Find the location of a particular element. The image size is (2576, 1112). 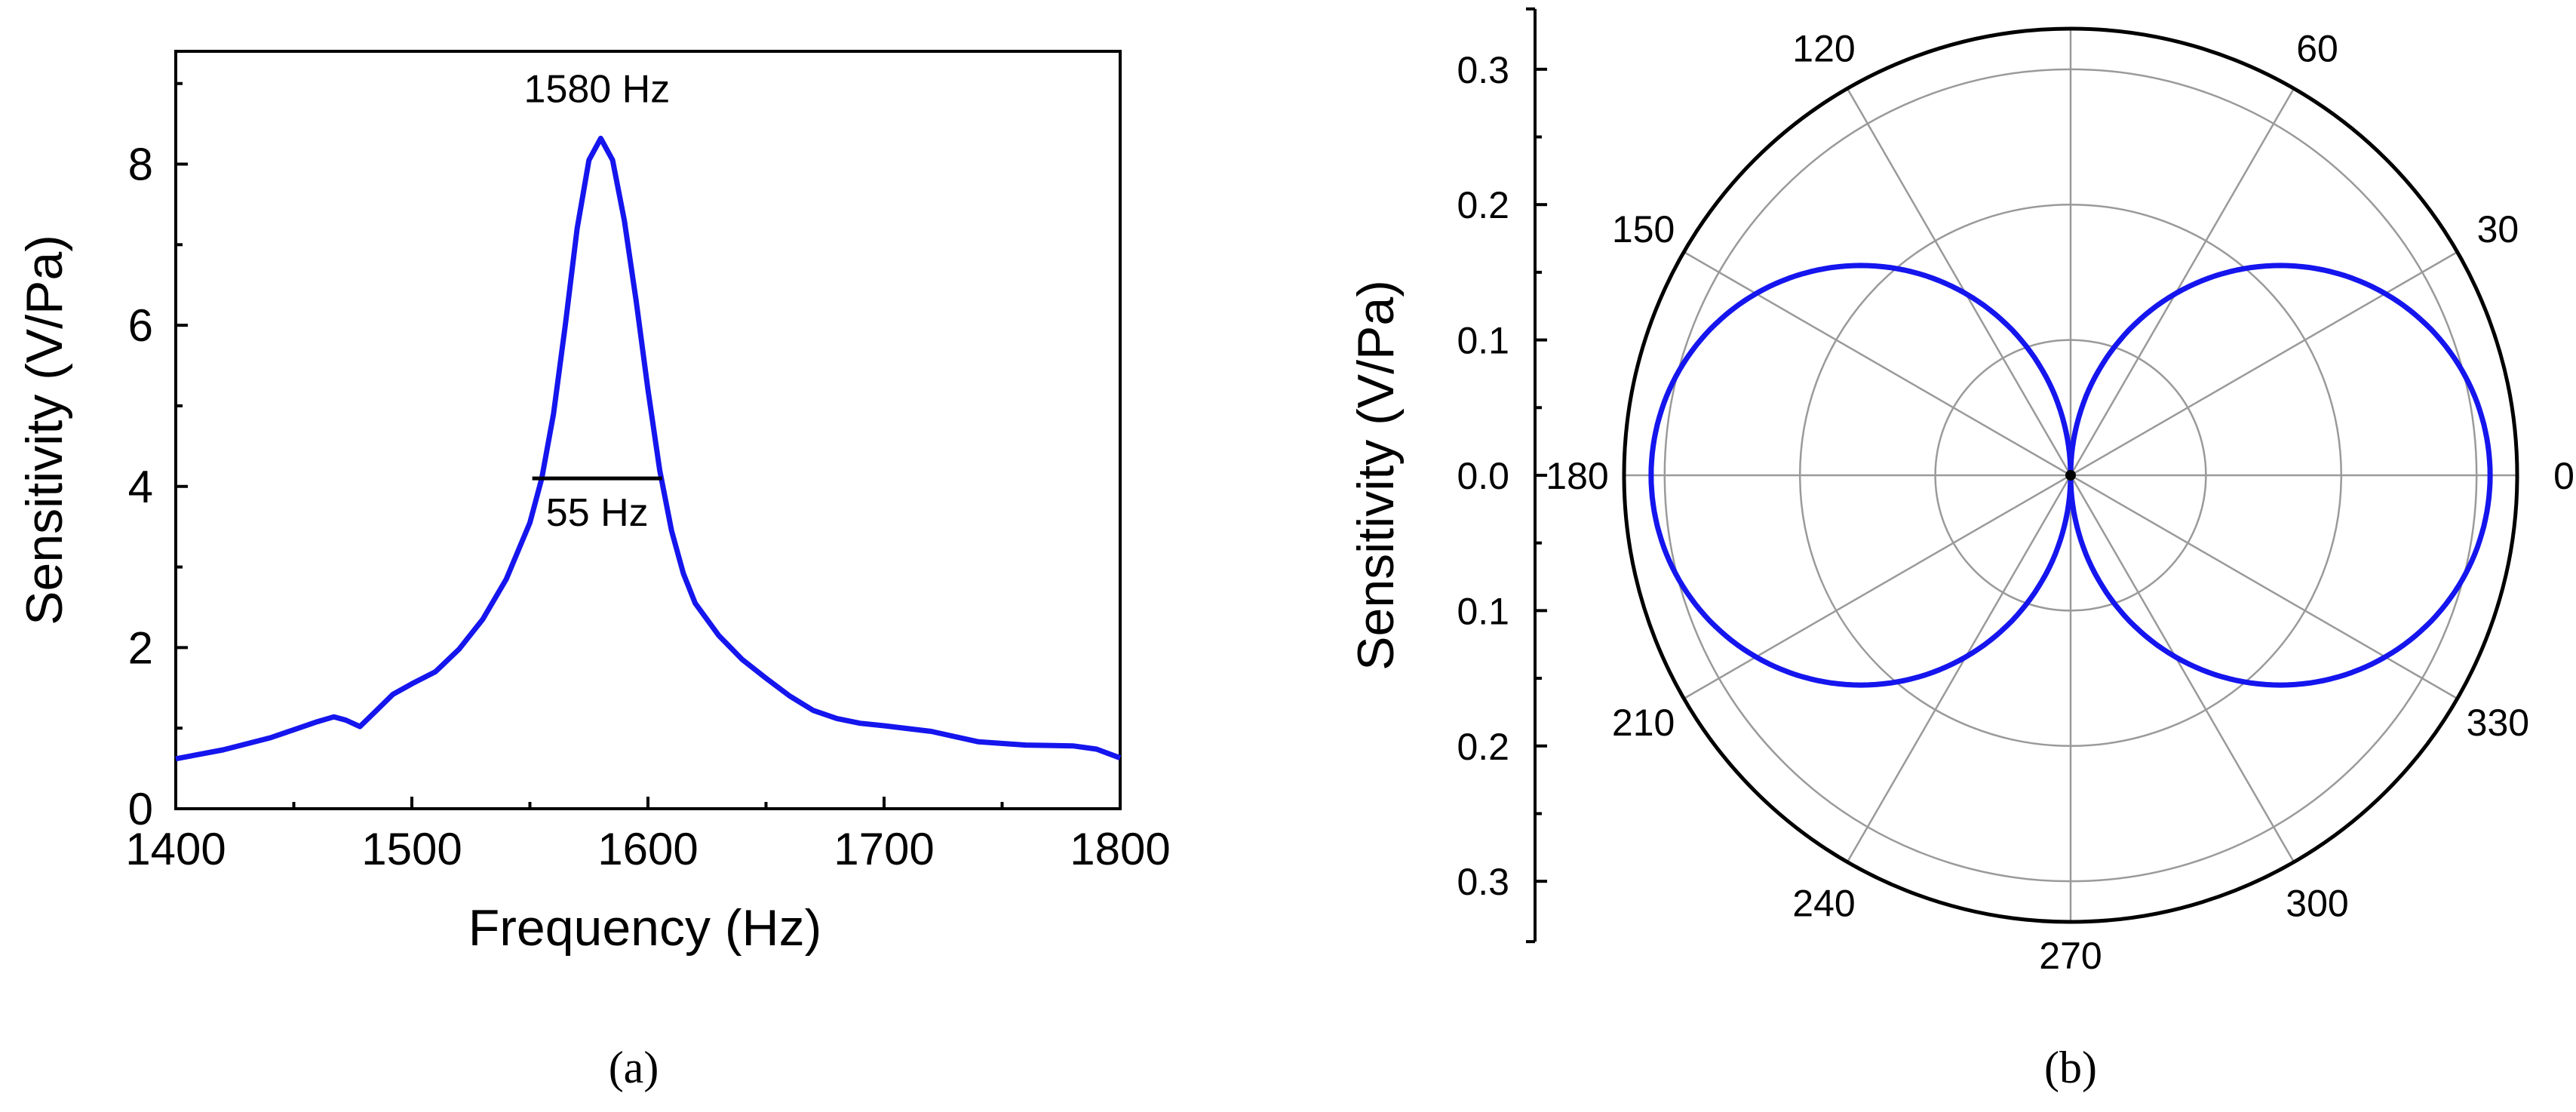

y-tick-label-a: 4 is located at coordinates (140, 487).